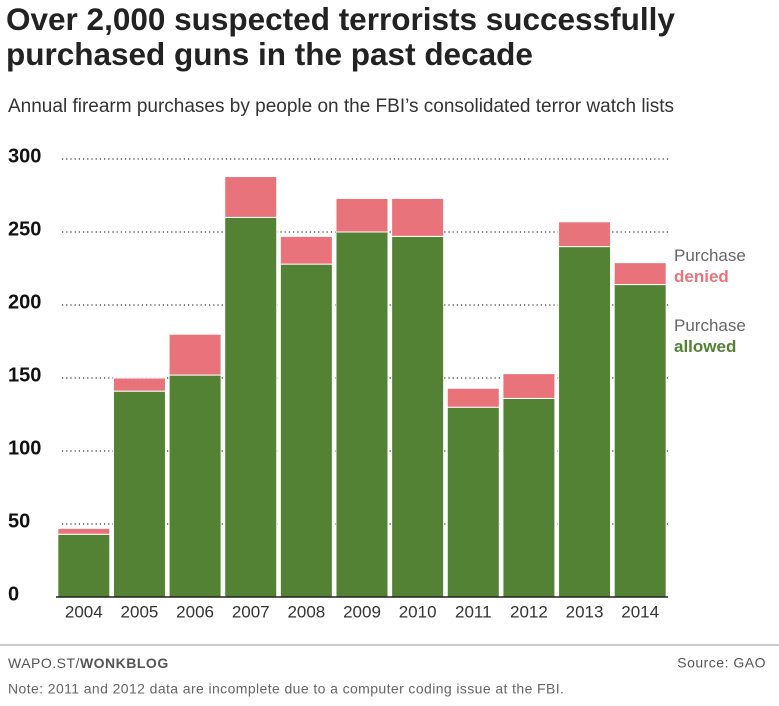 This screenshot has width=779, height=706. What do you see at coordinates (19, 521) in the screenshot?
I see `y-tick-label: 50` at bounding box center [19, 521].